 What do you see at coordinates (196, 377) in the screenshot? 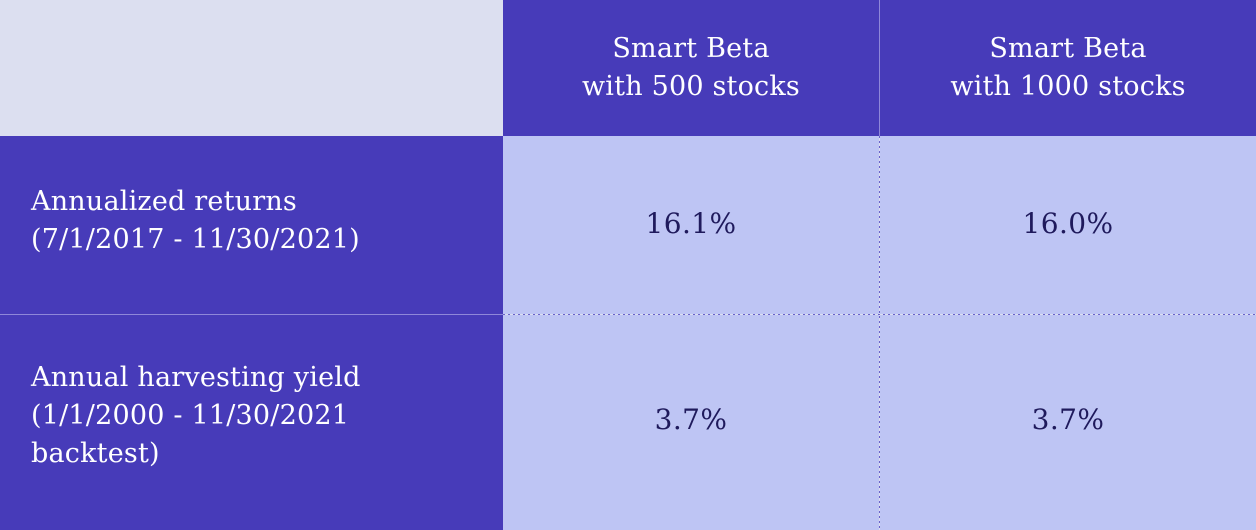
I see `row-header-line: Annual harvesting yield` at bounding box center [196, 377].